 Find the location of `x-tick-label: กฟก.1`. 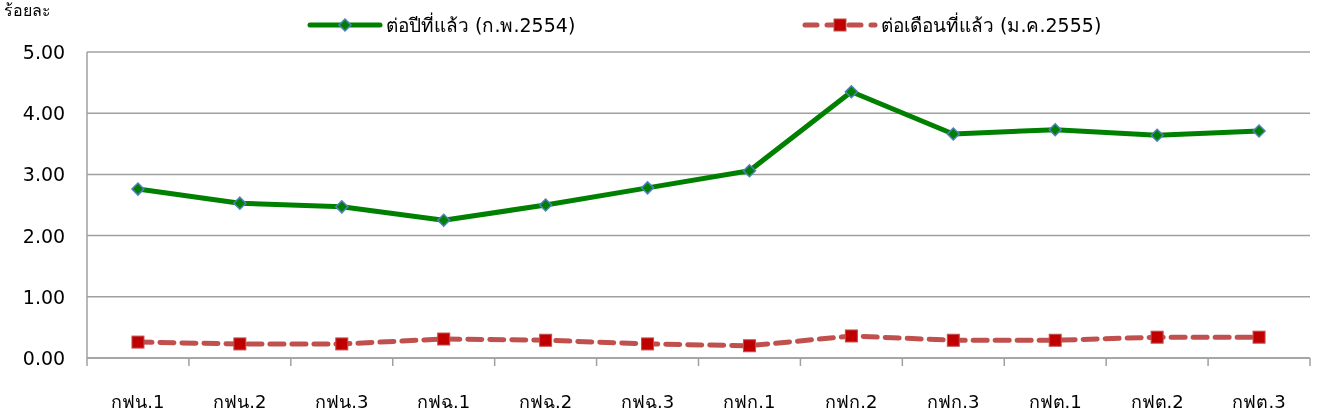

x-tick-label: กฟก.1 is located at coordinates (749, 401).